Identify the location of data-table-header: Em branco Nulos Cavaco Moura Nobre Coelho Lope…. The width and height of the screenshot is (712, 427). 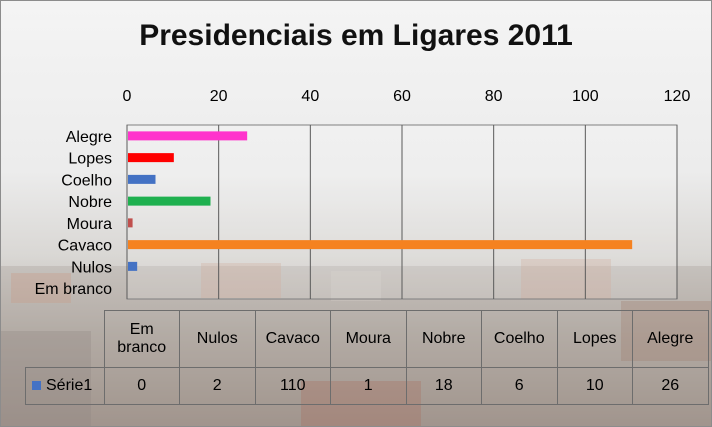
(367, 339).